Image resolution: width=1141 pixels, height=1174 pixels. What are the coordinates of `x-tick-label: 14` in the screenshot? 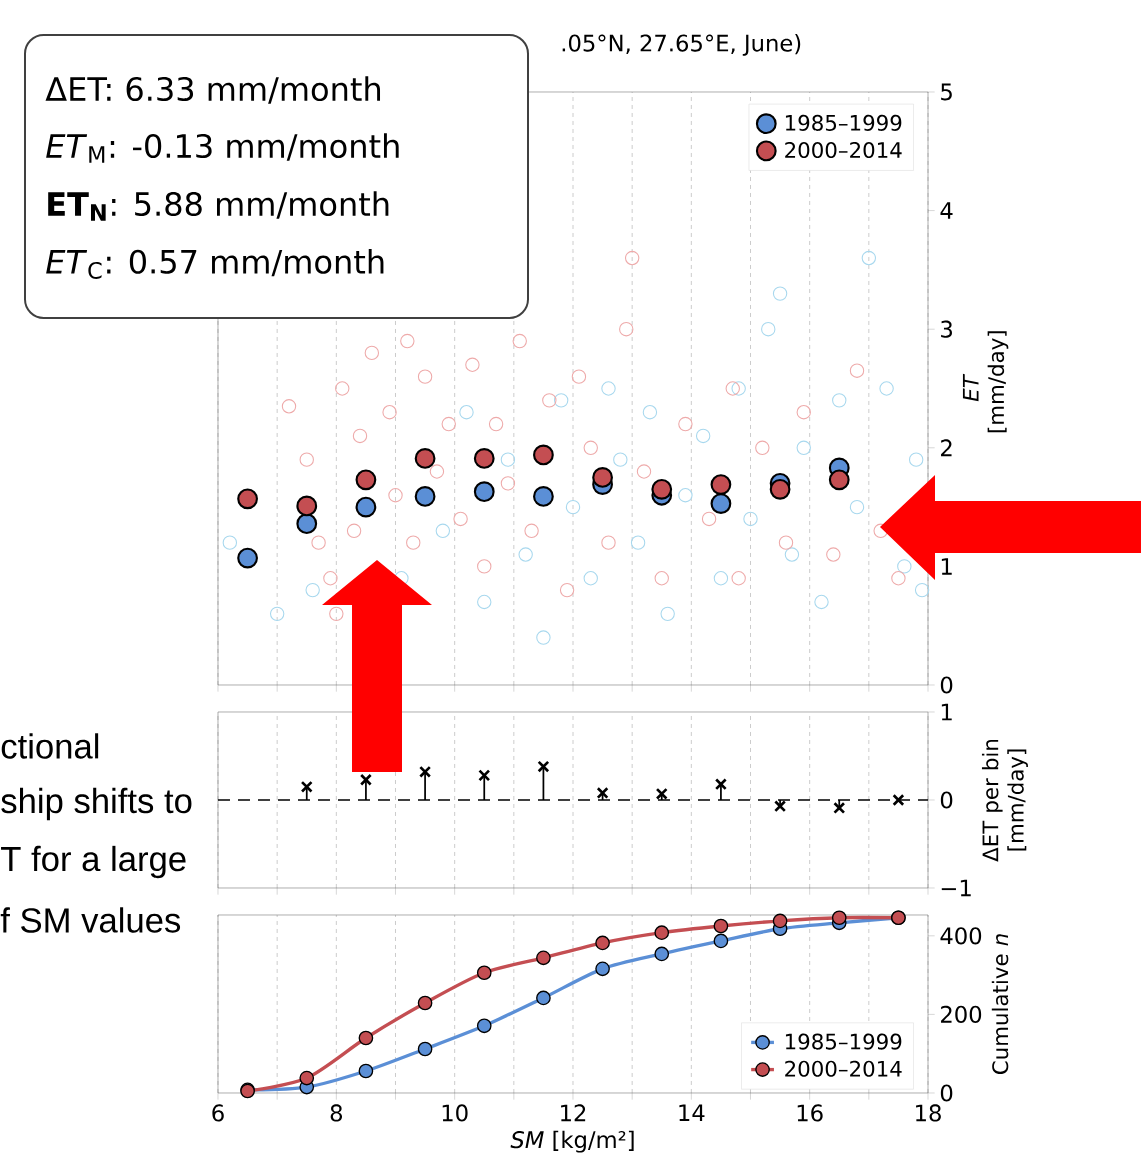 It's located at (692, 1112).